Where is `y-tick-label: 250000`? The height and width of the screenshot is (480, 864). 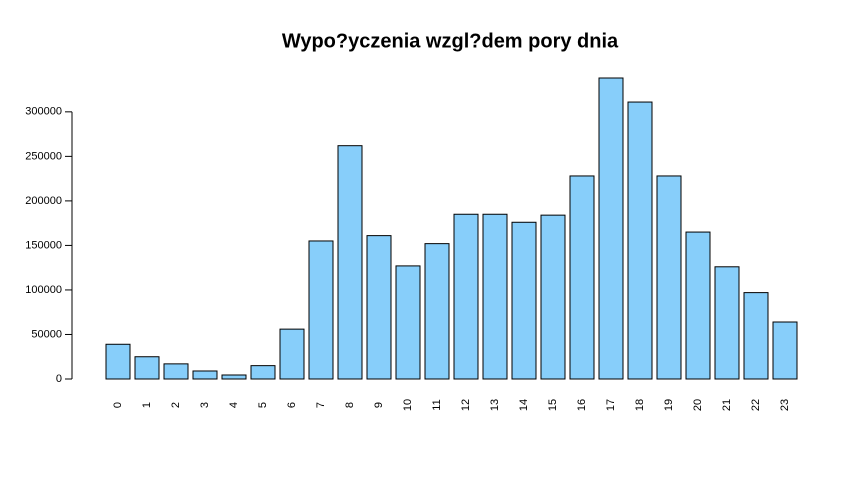 y-tick-label: 250000 is located at coordinates (43, 156).